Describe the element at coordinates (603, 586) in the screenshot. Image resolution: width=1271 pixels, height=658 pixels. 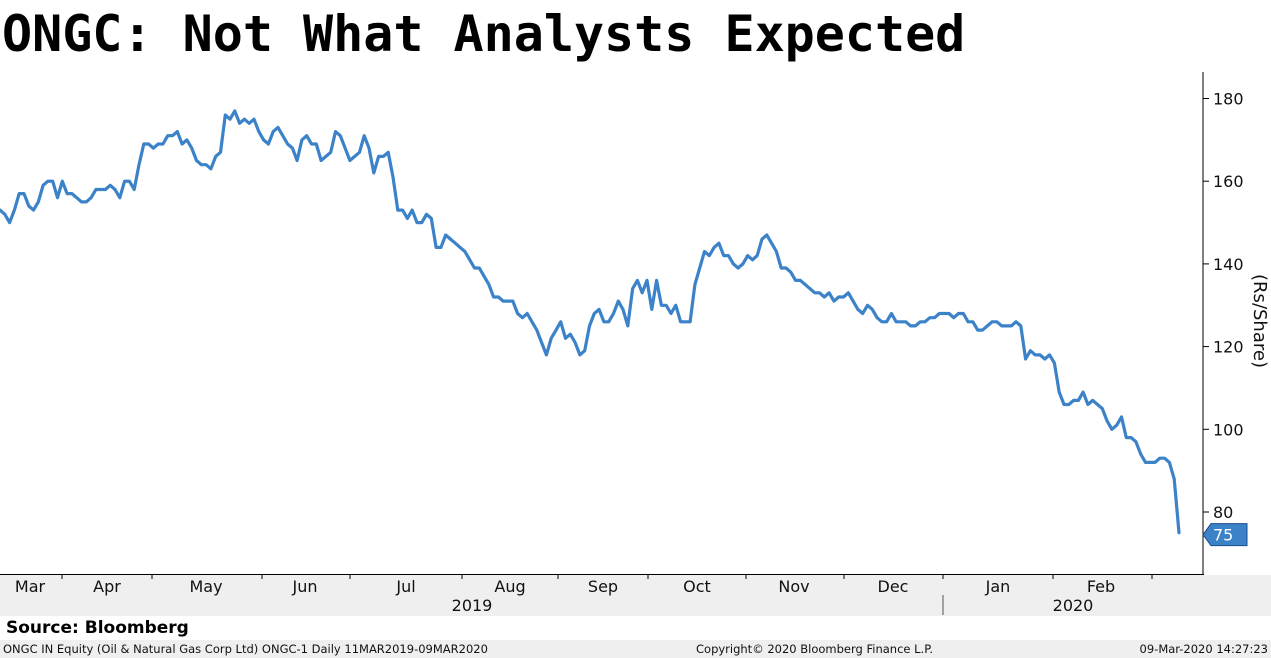
I see `x-tick-label-sep: Sep` at that location.